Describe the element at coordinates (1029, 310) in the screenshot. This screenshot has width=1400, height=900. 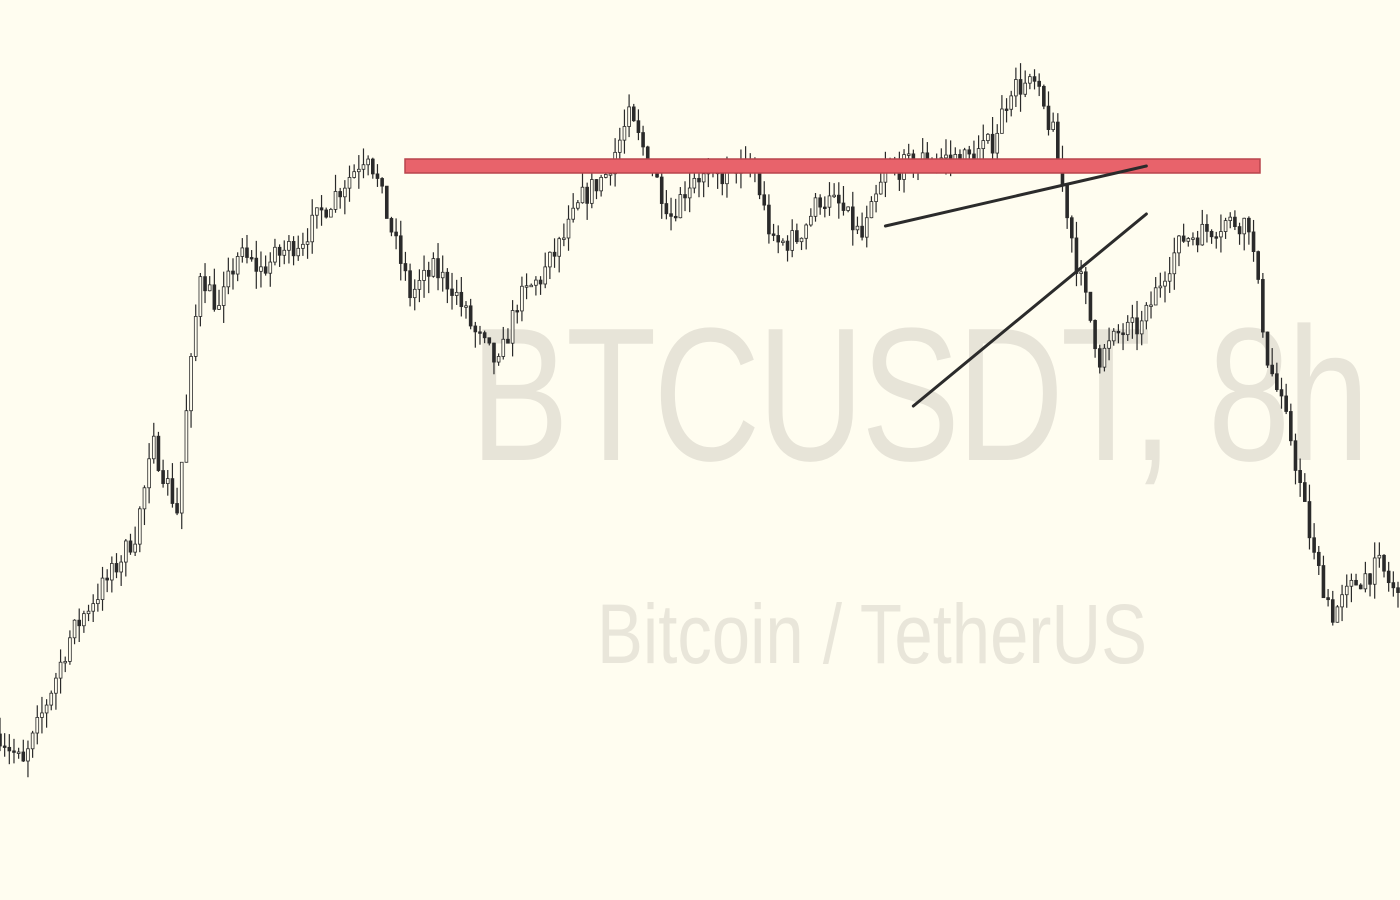
I see `wedge-lower-trendline` at that location.